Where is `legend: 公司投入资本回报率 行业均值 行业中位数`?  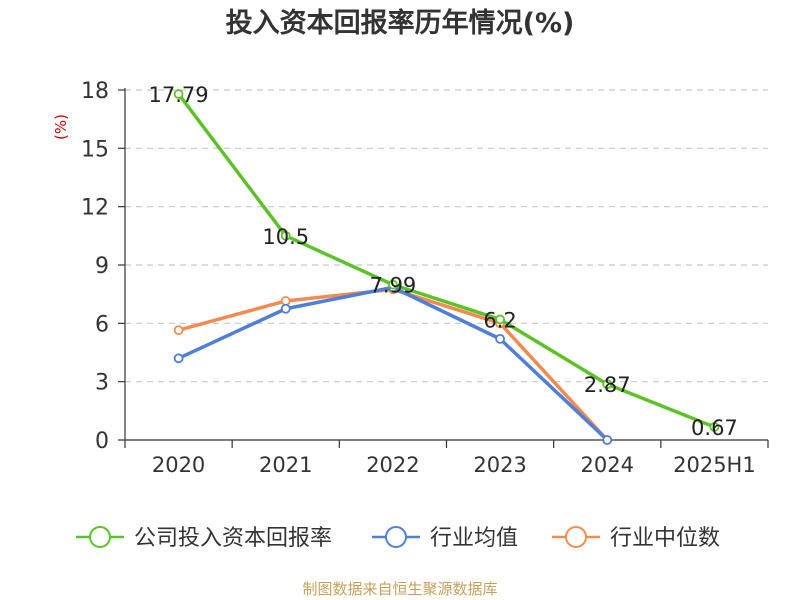
legend: 公司投入资本回报率 行业均值 行业中位数 is located at coordinates (398, 538).